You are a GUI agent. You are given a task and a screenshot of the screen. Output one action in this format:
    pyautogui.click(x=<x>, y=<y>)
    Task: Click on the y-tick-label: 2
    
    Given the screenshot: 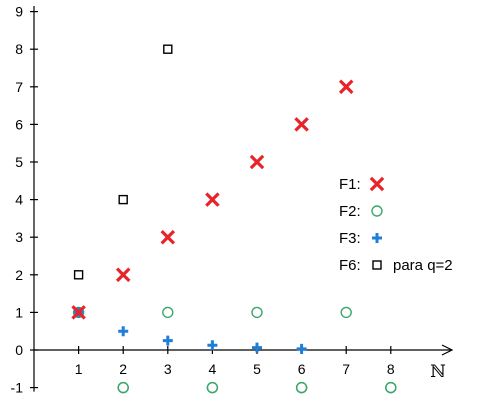 What is the action you would take?
    pyautogui.click(x=19, y=275)
    